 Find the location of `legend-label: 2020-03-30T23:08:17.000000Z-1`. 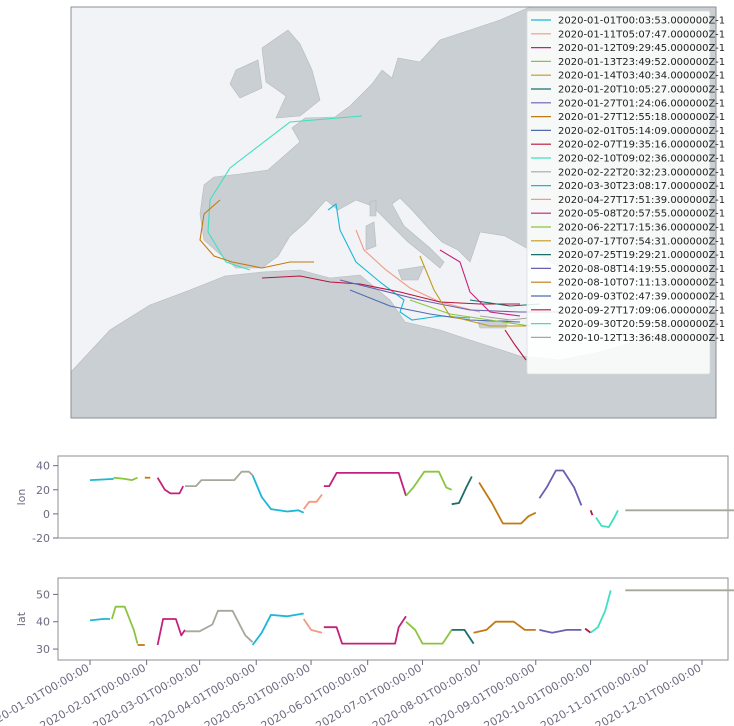

legend-label: 2020-03-30T23:08:17.000000Z-1 is located at coordinates (641, 186).